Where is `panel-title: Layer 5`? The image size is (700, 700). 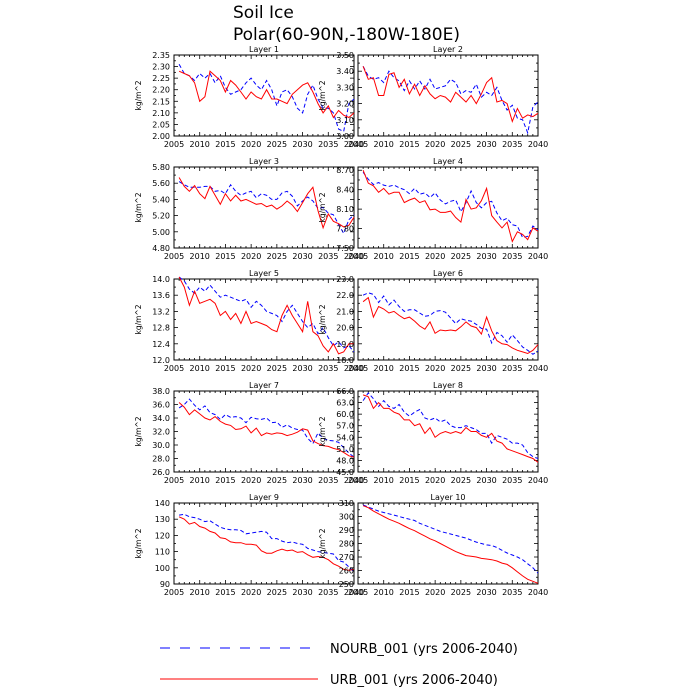 panel-title: Layer 5 is located at coordinates (264, 273).